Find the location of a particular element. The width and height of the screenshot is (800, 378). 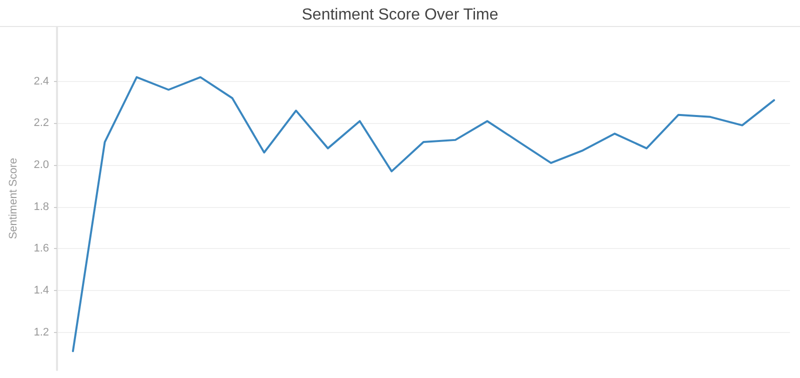

y-axis-title: Sentiment Score is located at coordinates (14, 199).